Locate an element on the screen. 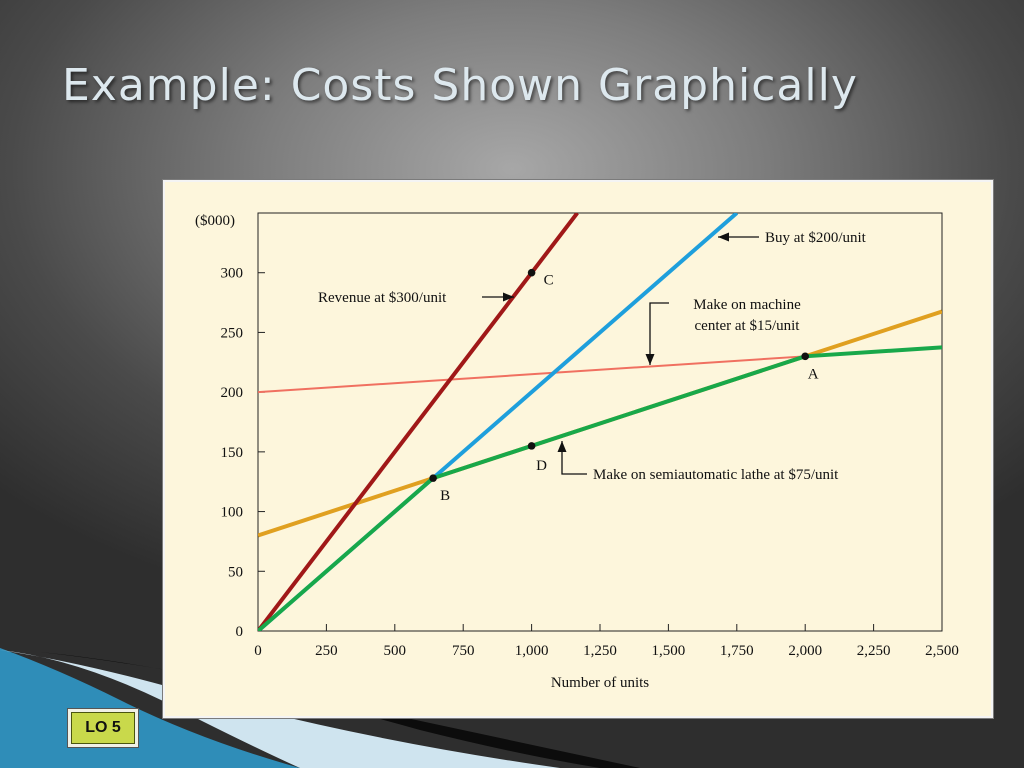  x-tick-label: 1,000 is located at coordinates (532, 651).